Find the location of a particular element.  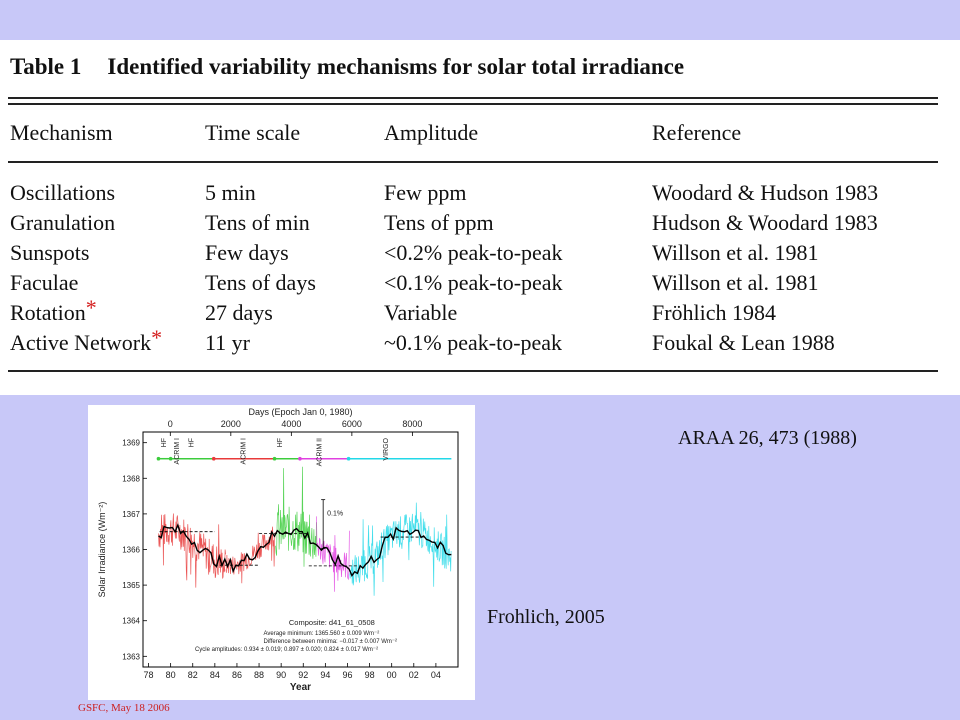

x-tick-label: 82 is located at coordinates (193, 675).